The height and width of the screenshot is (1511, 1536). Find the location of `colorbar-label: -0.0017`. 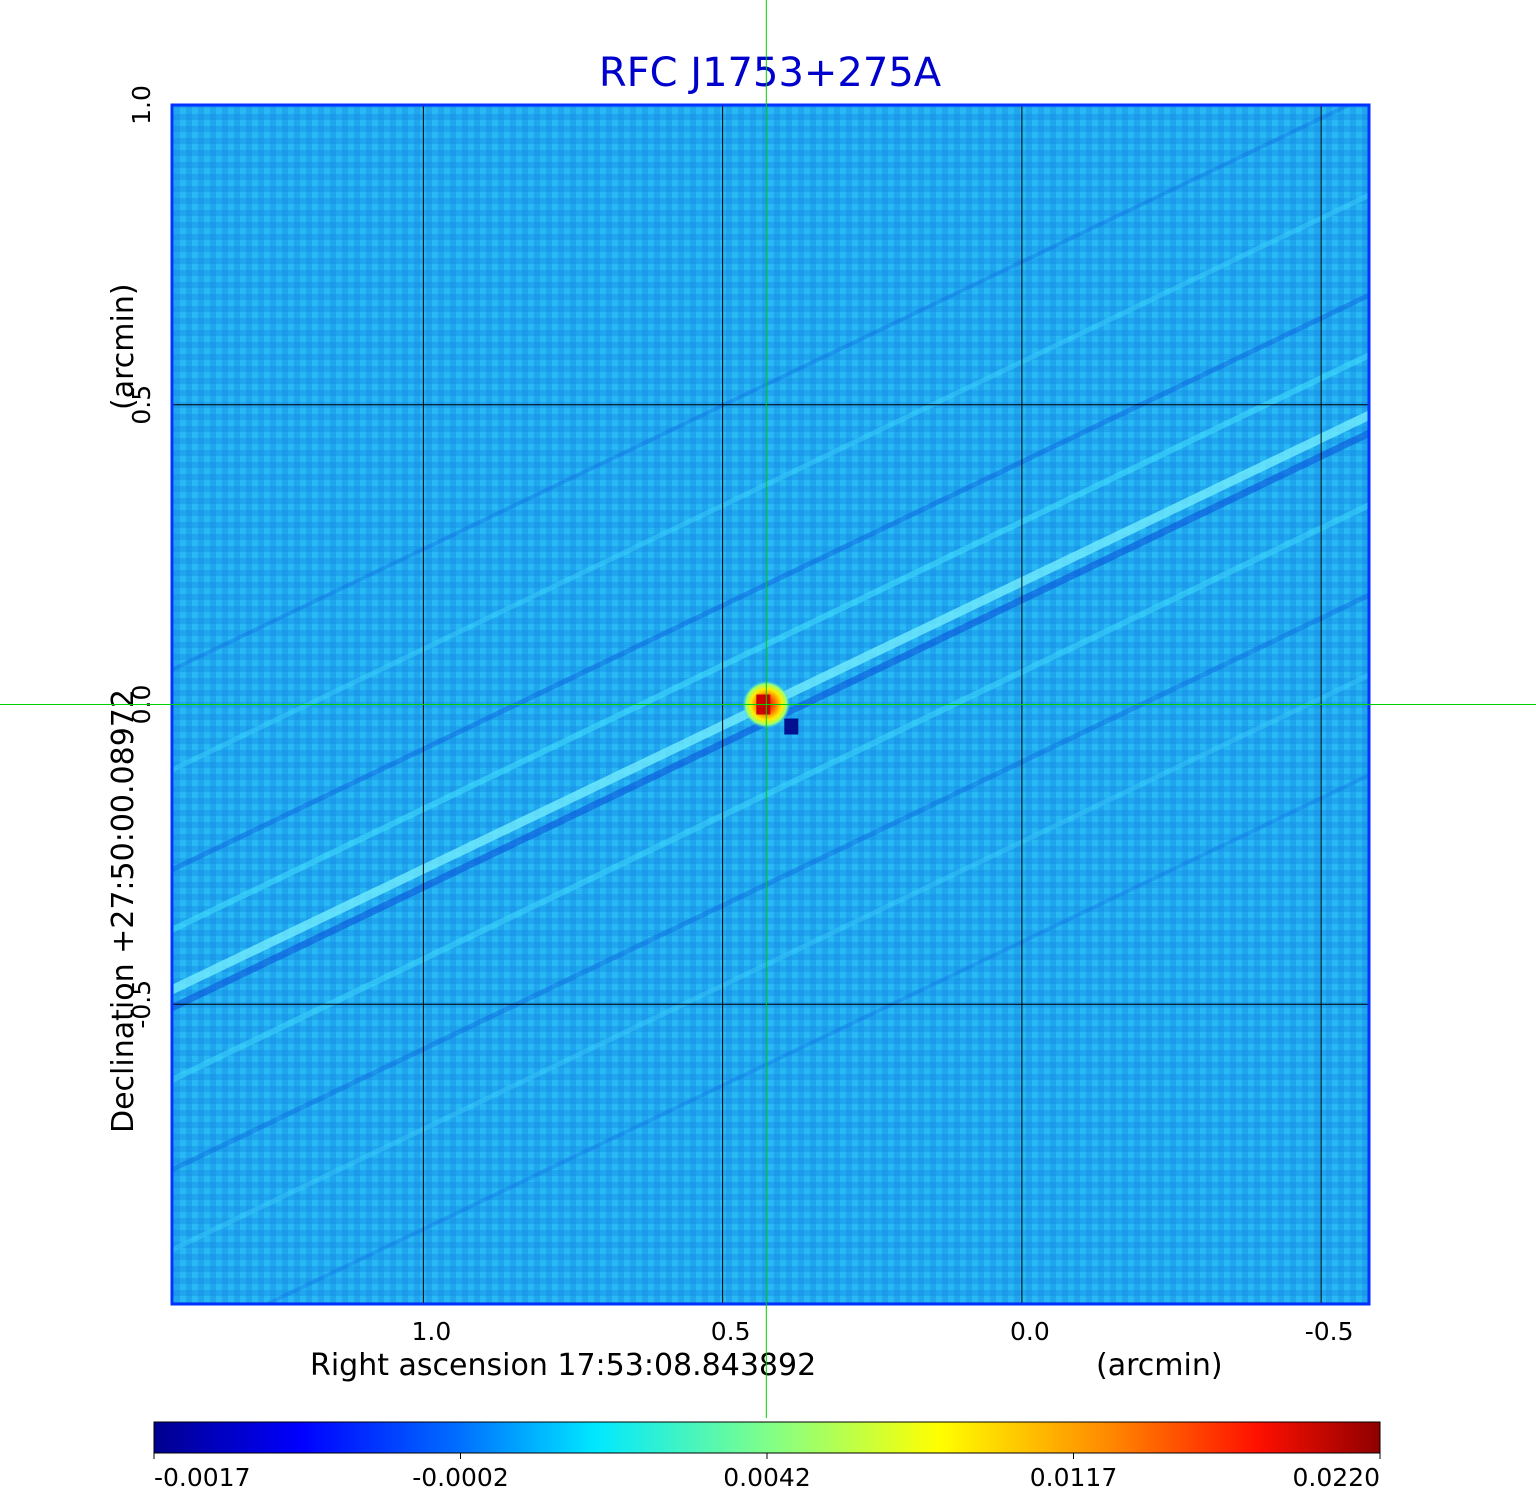

colorbar-label: -0.0017 is located at coordinates (202, 1477).